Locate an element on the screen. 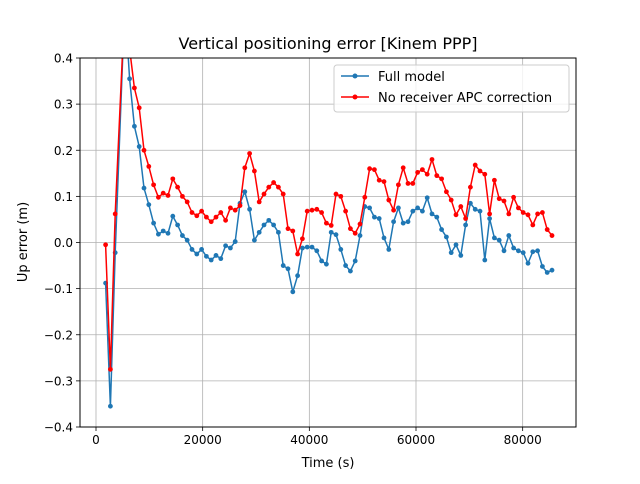 The width and height of the screenshot is (640, 484). y-axis-label: Up error (m) is located at coordinates (23, 242).